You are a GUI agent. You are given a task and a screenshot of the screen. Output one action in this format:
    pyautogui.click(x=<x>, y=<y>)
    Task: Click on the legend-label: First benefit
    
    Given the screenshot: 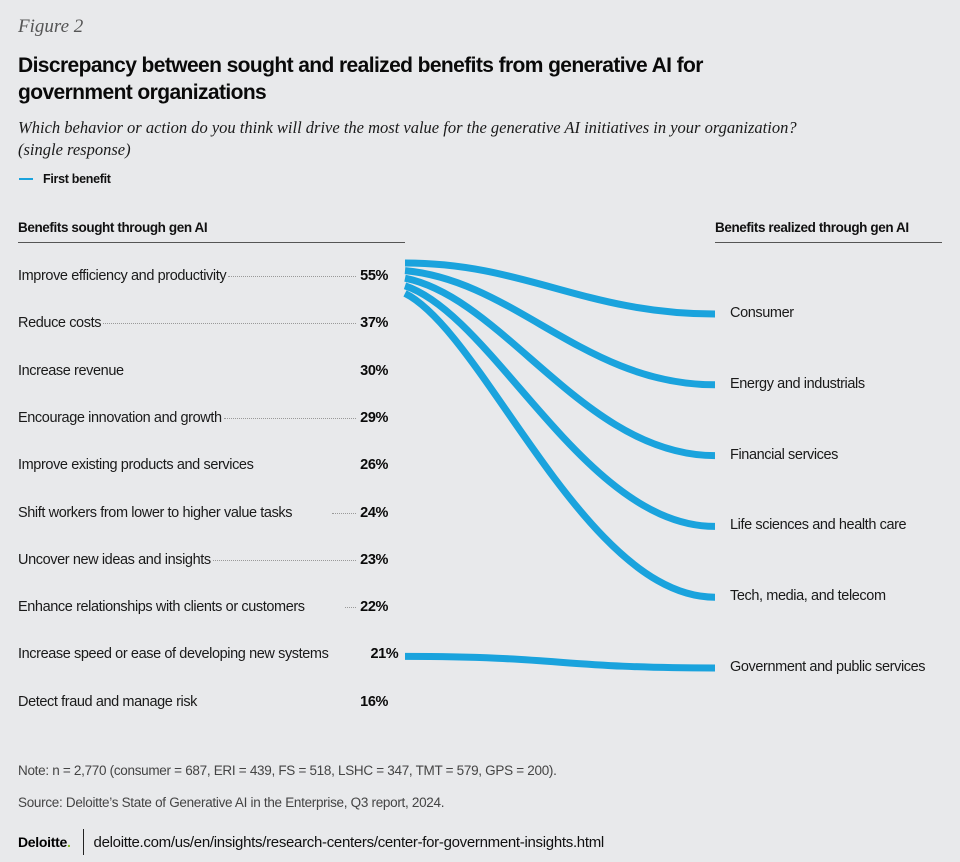 What is the action you would take?
    pyautogui.click(x=77, y=179)
    